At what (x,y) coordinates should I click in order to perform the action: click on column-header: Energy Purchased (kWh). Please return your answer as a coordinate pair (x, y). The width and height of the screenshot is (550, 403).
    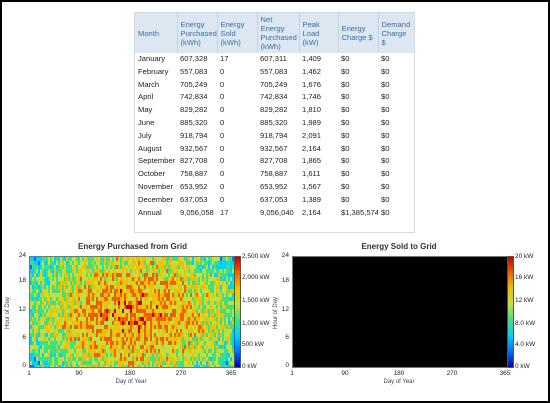
    Looking at the image, I should click on (197, 33).